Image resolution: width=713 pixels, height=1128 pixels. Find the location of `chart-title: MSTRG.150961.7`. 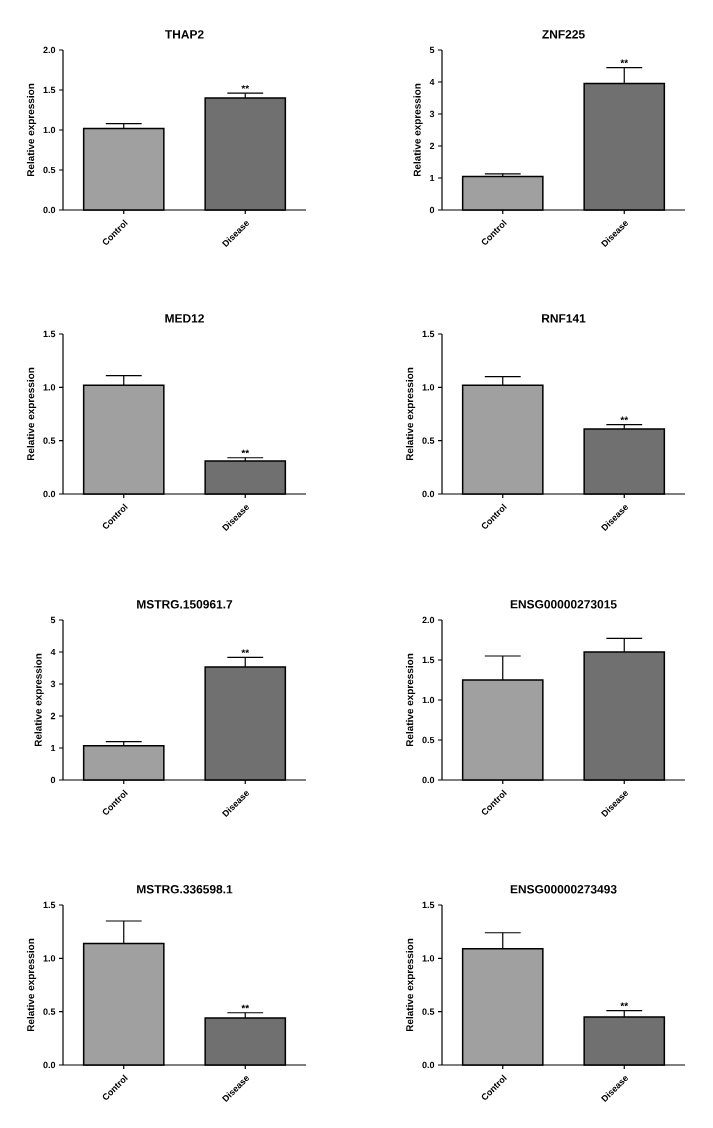

chart-title: MSTRG.150961.7 is located at coordinates (185, 604).